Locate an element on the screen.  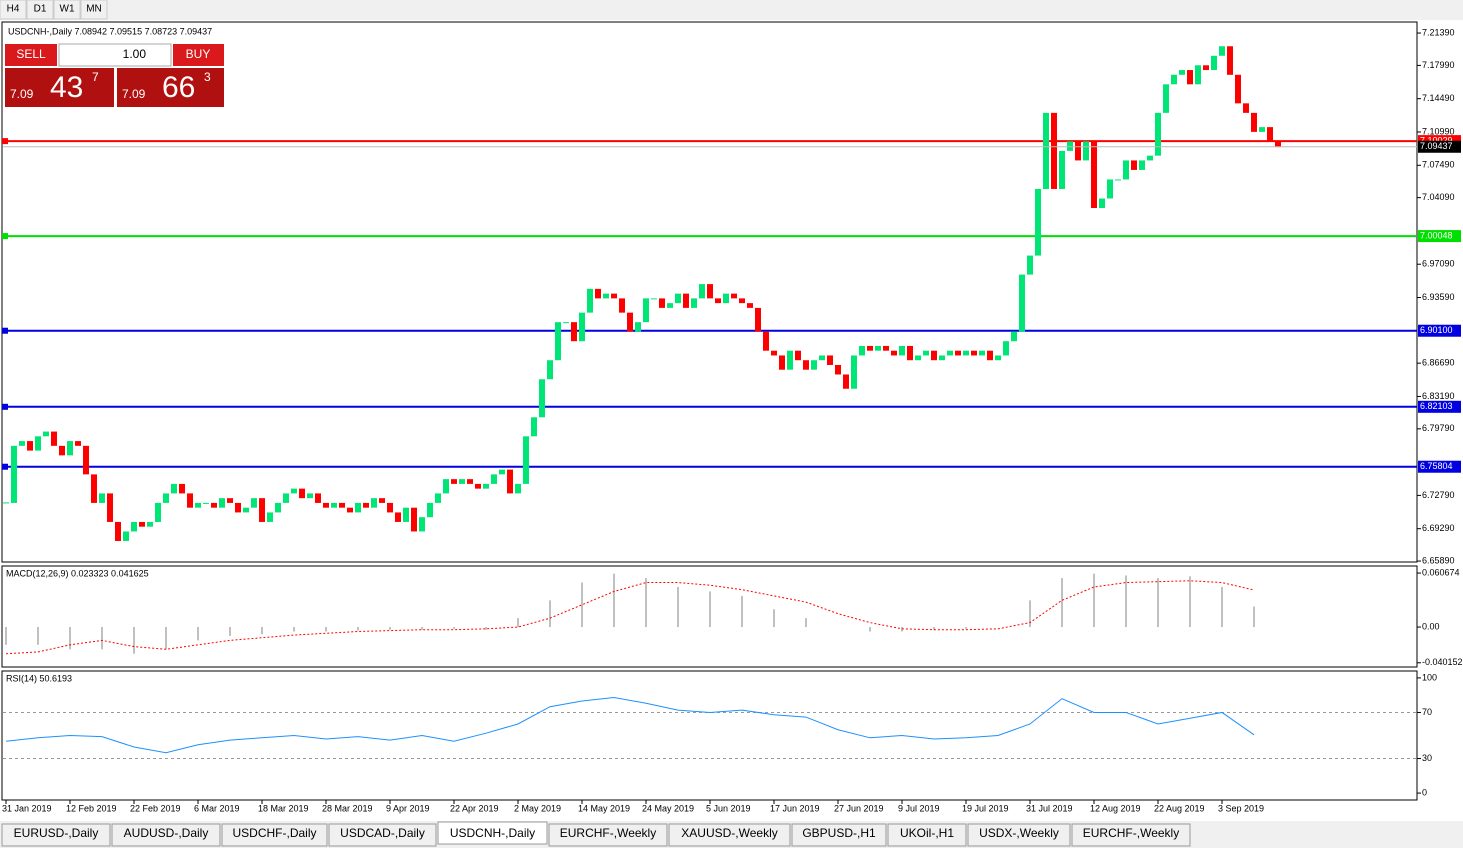
symbol-tab-label: USDCHF-,Daily is located at coordinates (275, 833).